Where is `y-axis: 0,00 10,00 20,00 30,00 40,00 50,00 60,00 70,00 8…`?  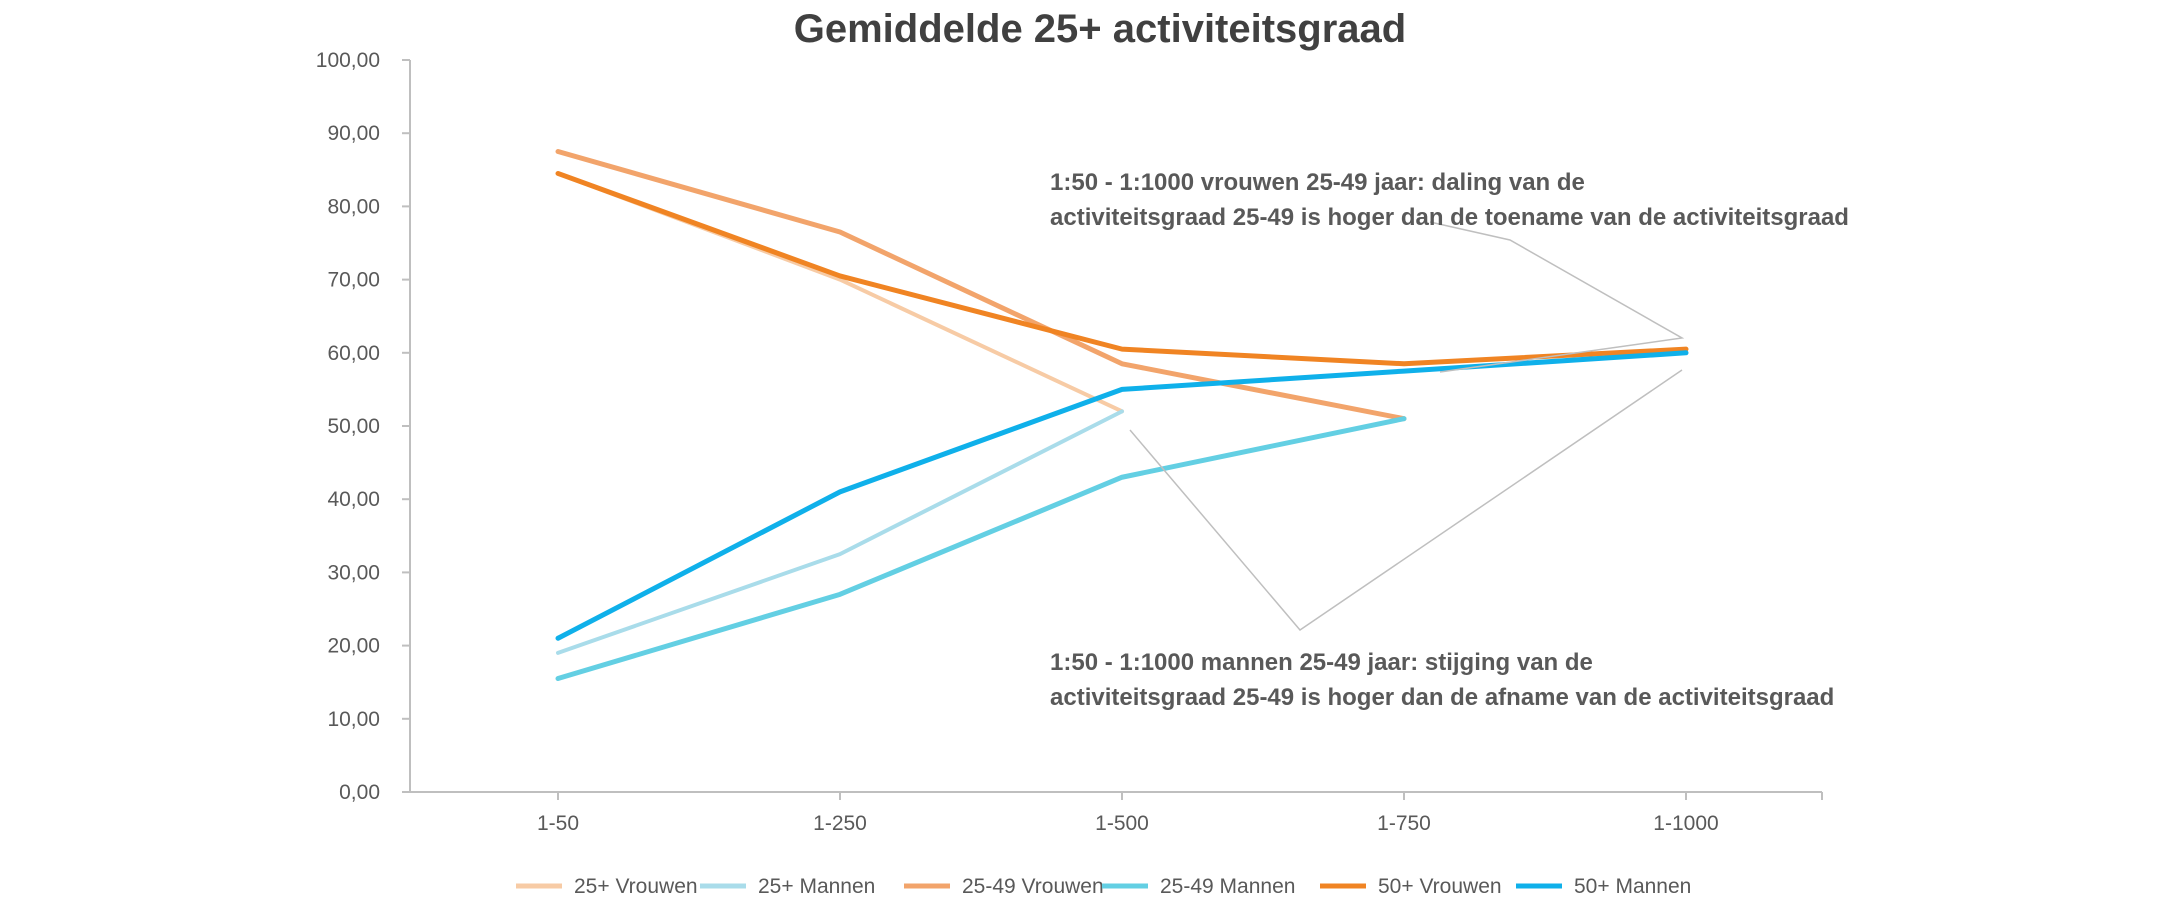
y-axis: 0,00 10,00 20,00 30,00 40,00 50,00 60,00 70,00 8… is located at coordinates (363, 426).